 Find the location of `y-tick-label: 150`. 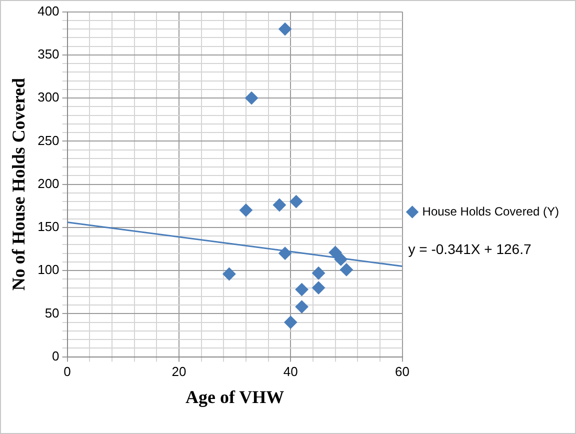

y-tick-label: 150 is located at coordinates (49, 226).